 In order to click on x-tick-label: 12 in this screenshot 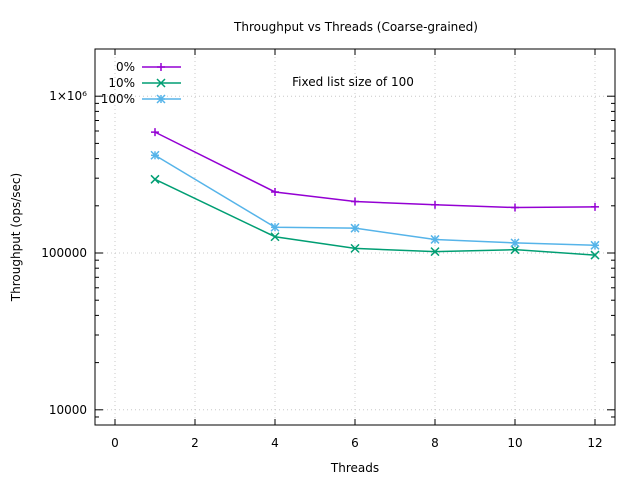, I will do `click(594, 443)`.